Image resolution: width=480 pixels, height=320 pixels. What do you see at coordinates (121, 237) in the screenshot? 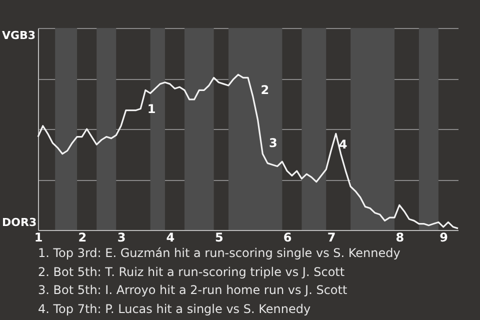
I see `x-tick-label: 3` at bounding box center [121, 237].